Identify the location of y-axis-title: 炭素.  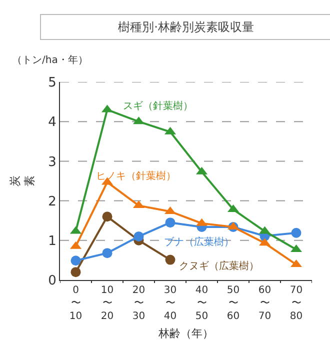
(22, 181).